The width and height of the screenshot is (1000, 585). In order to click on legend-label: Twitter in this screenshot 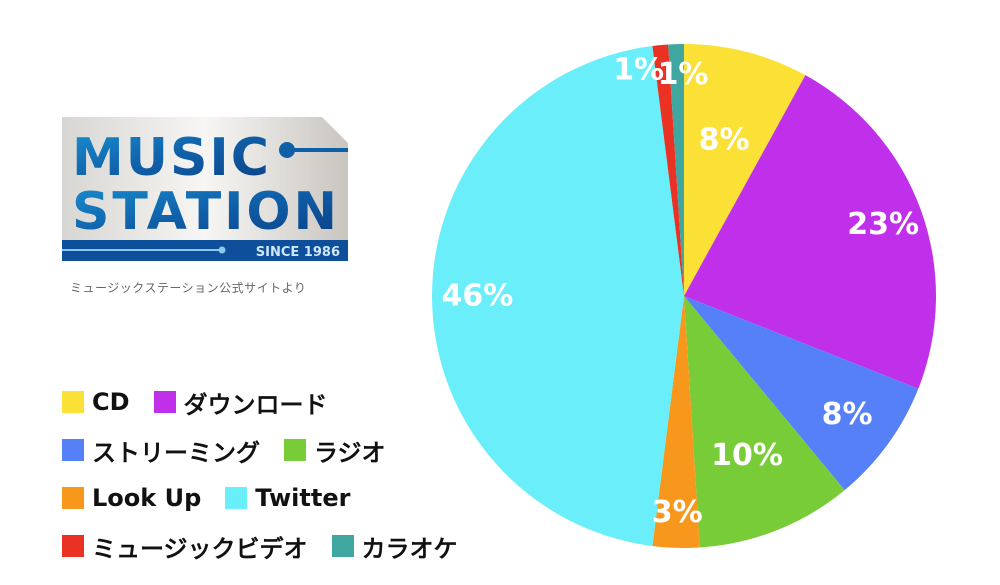, I will do `click(303, 498)`.